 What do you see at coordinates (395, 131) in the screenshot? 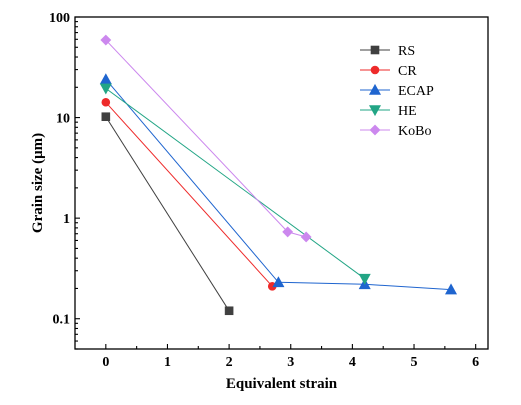
I see `legend-item-kobo: KoBo` at bounding box center [395, 131].